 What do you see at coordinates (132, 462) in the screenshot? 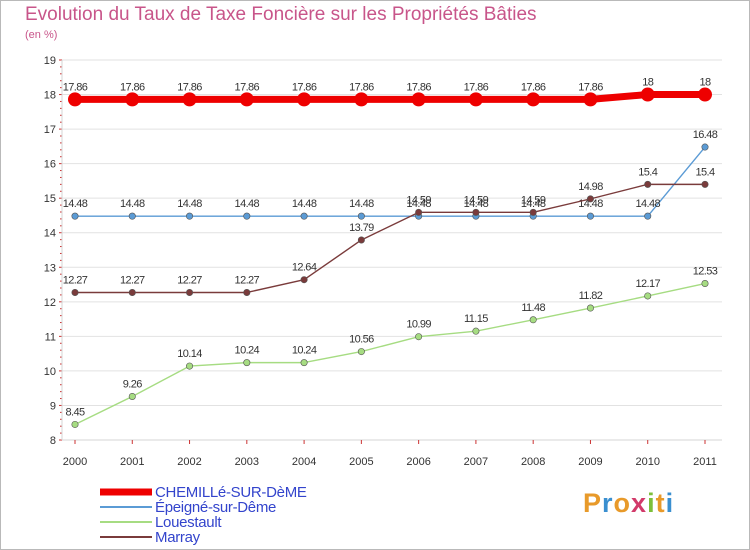
I see `x-tick-label: 2001` at bounding box center [132, 462].